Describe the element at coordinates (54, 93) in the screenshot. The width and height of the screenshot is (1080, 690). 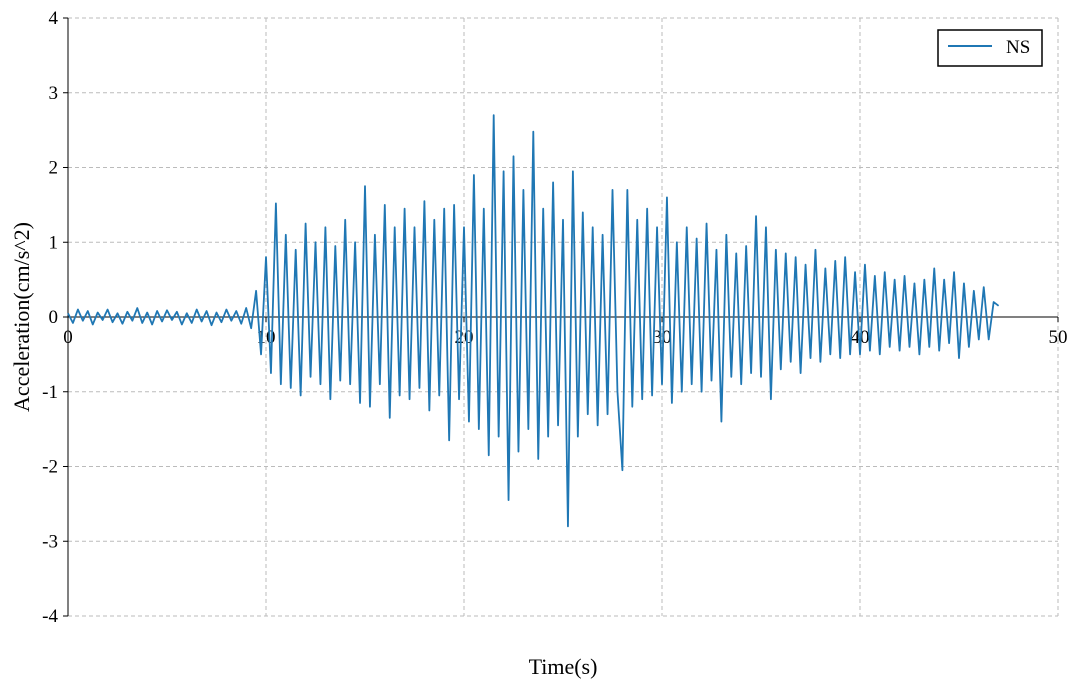
I see `y-tick-label: 3` at that location.